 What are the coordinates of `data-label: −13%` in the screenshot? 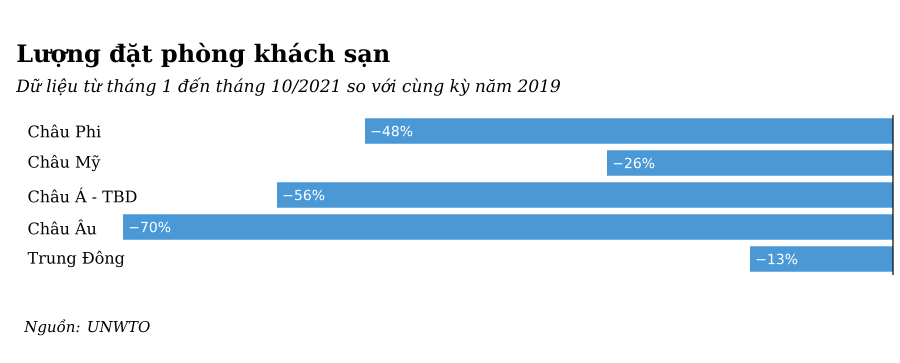 It's located at (777, 259).